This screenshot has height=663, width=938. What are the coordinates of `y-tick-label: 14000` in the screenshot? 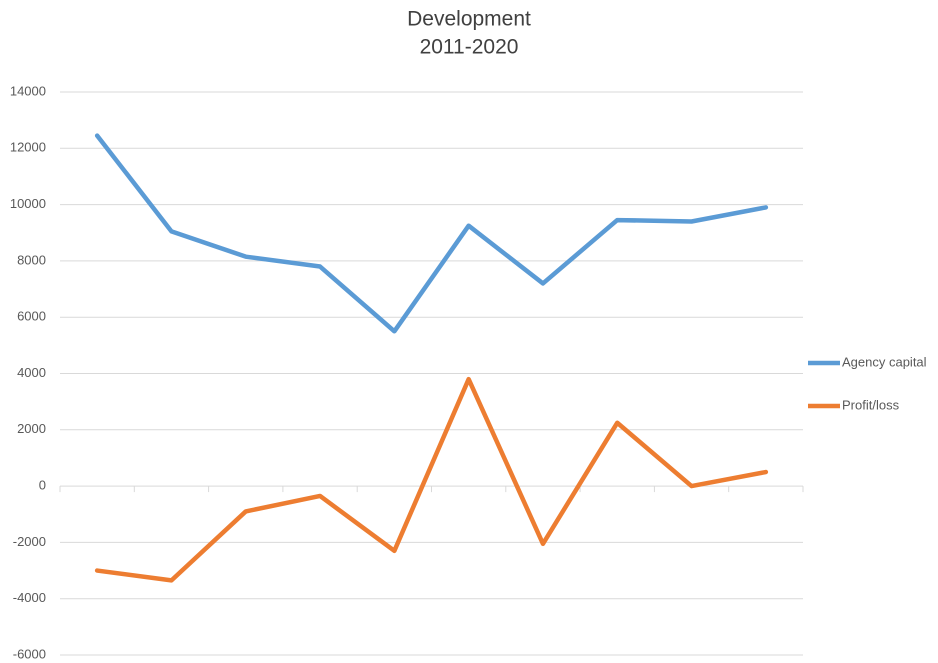 It's located at (28, 90).